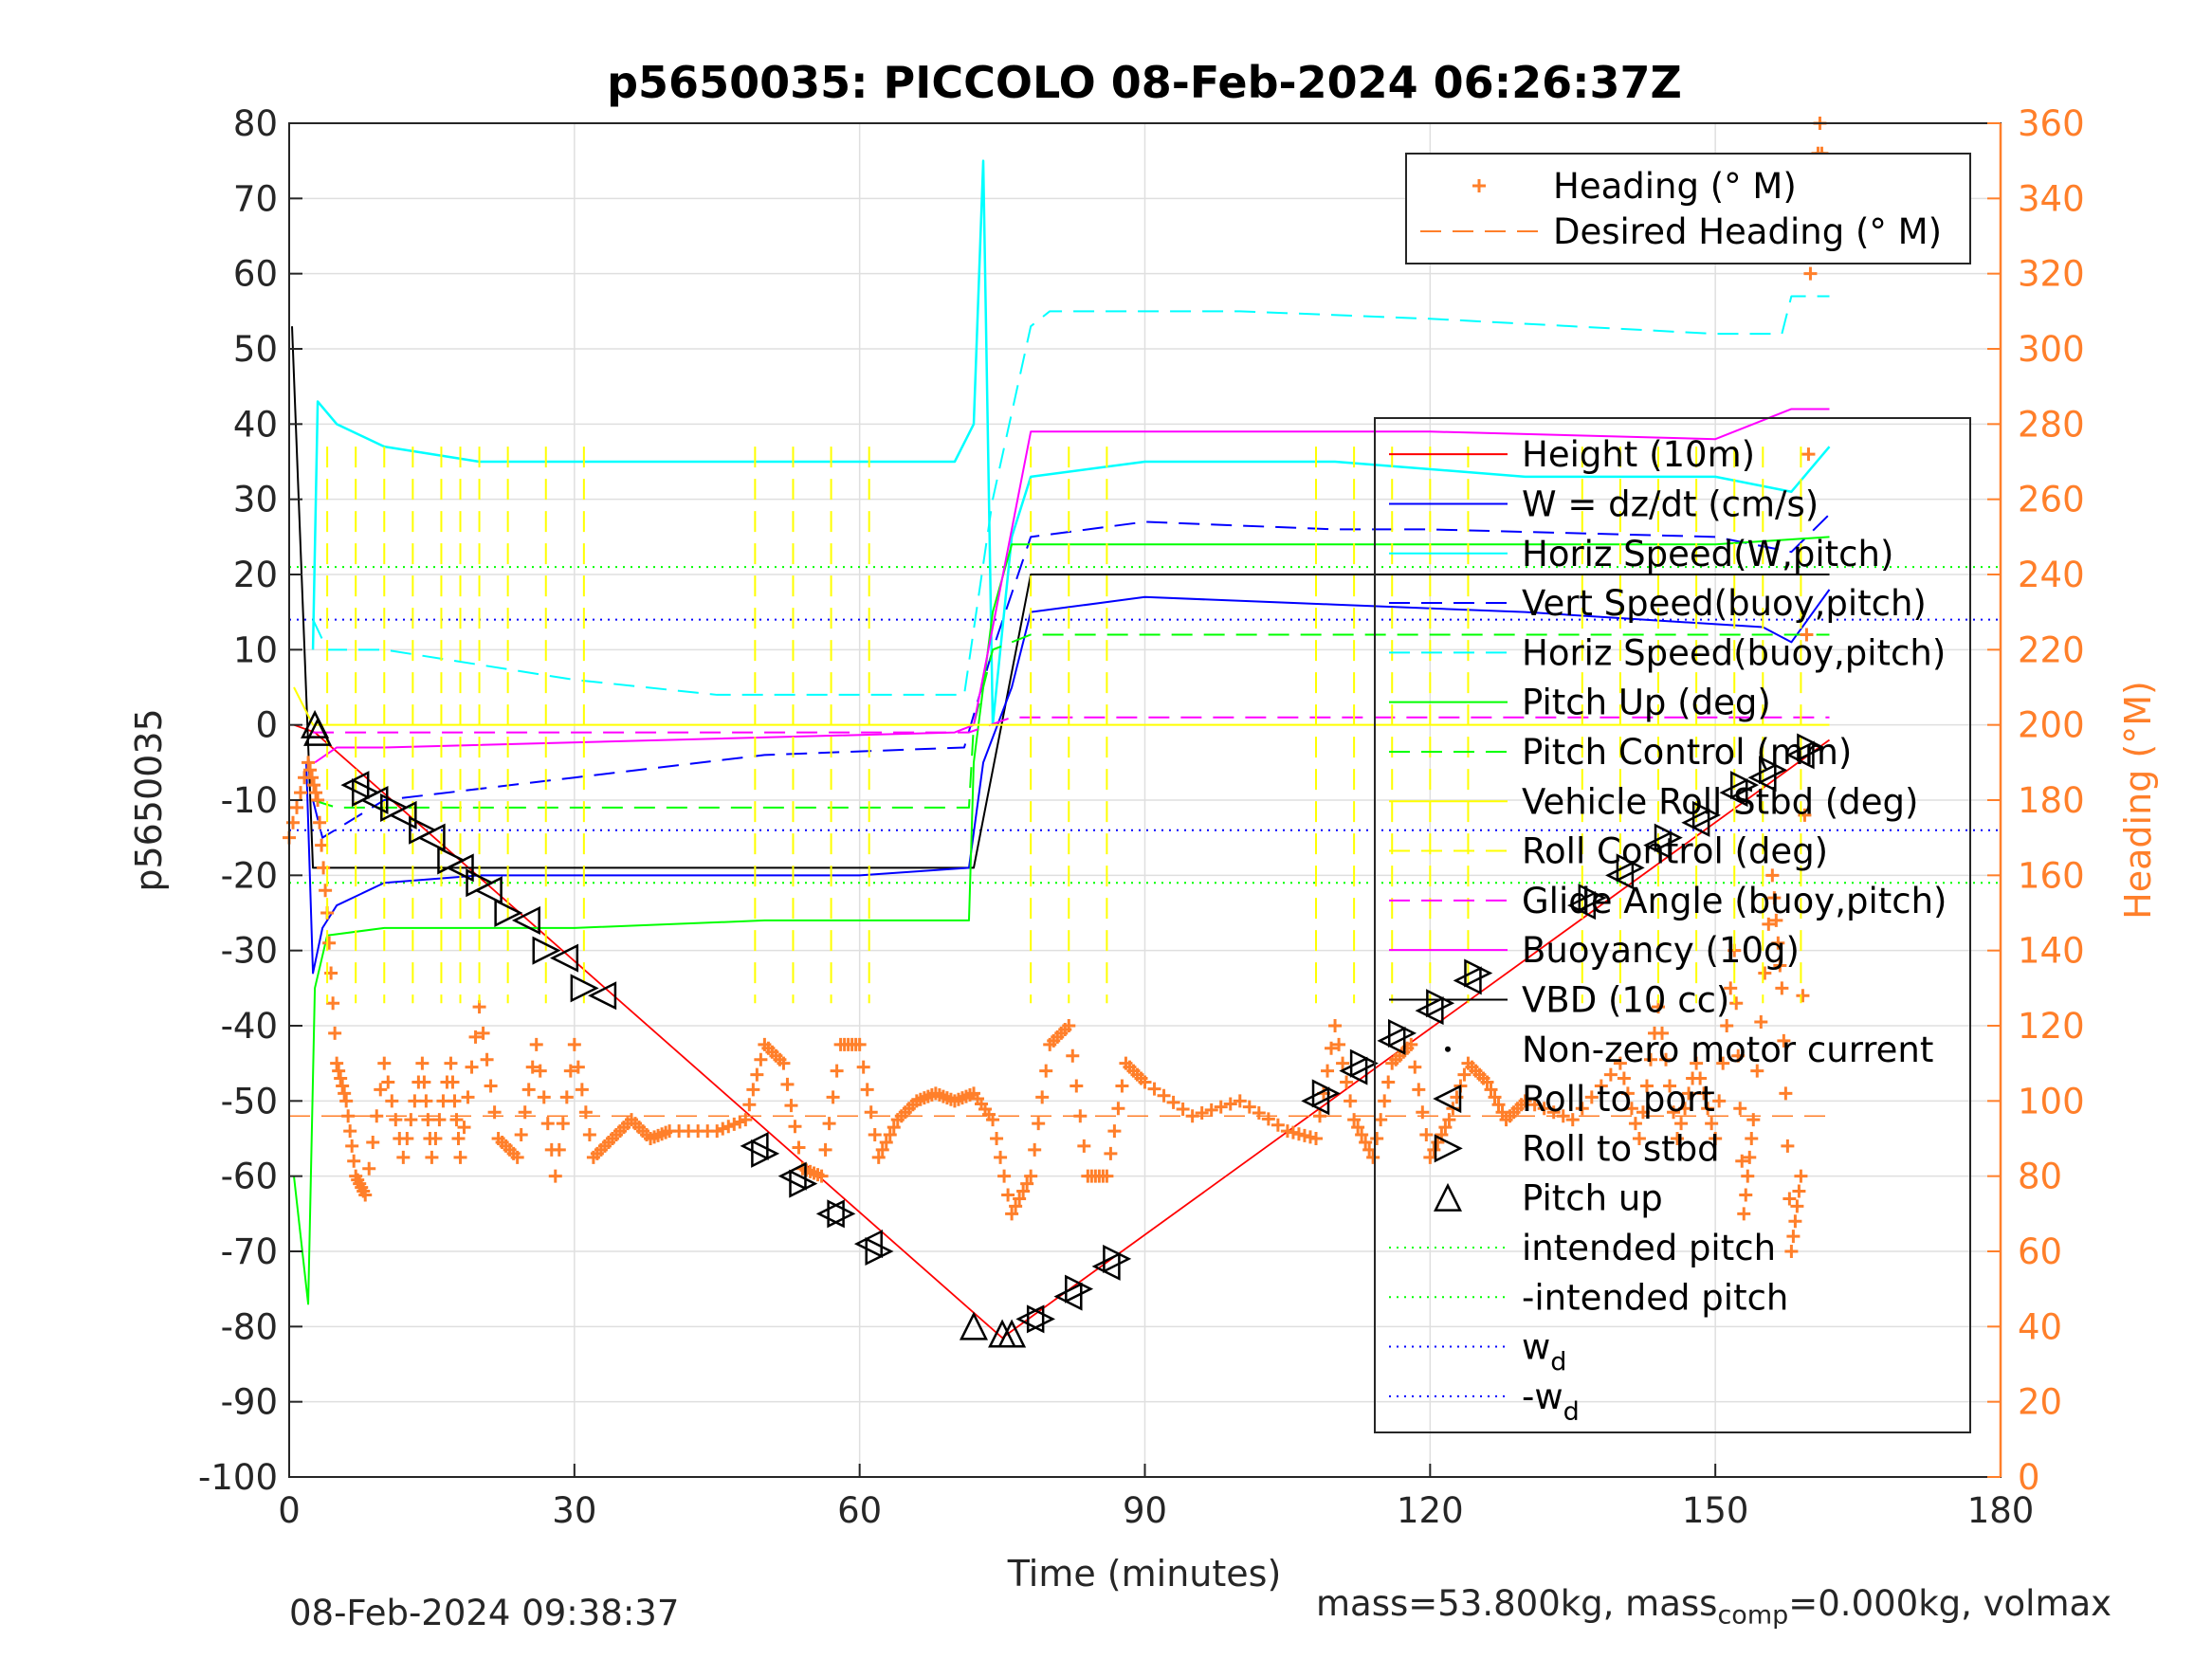  What do you see at coordinates (2051, 349) in the screenshot?
I see `y-tick-label-right: 300` at bounding box center [2051, 349].